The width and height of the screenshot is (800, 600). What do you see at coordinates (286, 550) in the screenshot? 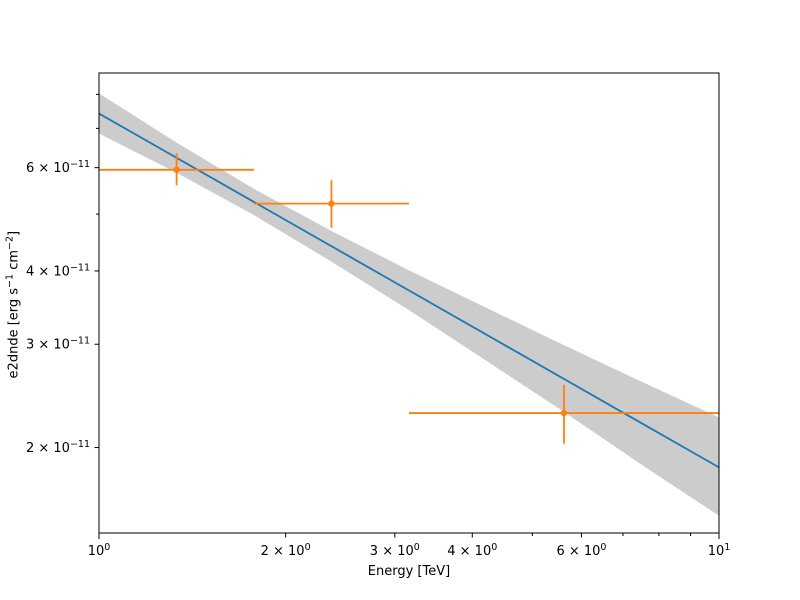
I see `x-tick-label: 2 × 100` at bounding box center [286, 550].